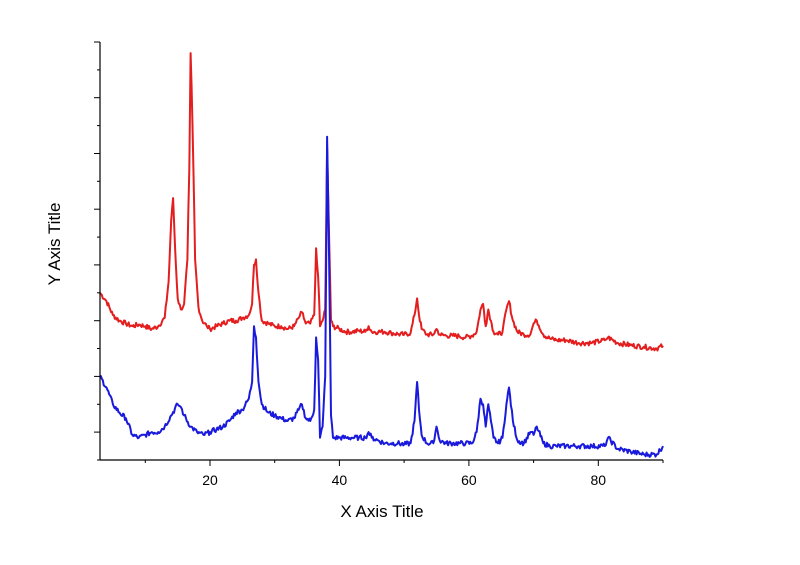 This screenshot has width=800, height=565. What do you see at coordinates (97, 251) in the screenshot?
I see `y-axis-ticks` at bounding box center [97, 251].